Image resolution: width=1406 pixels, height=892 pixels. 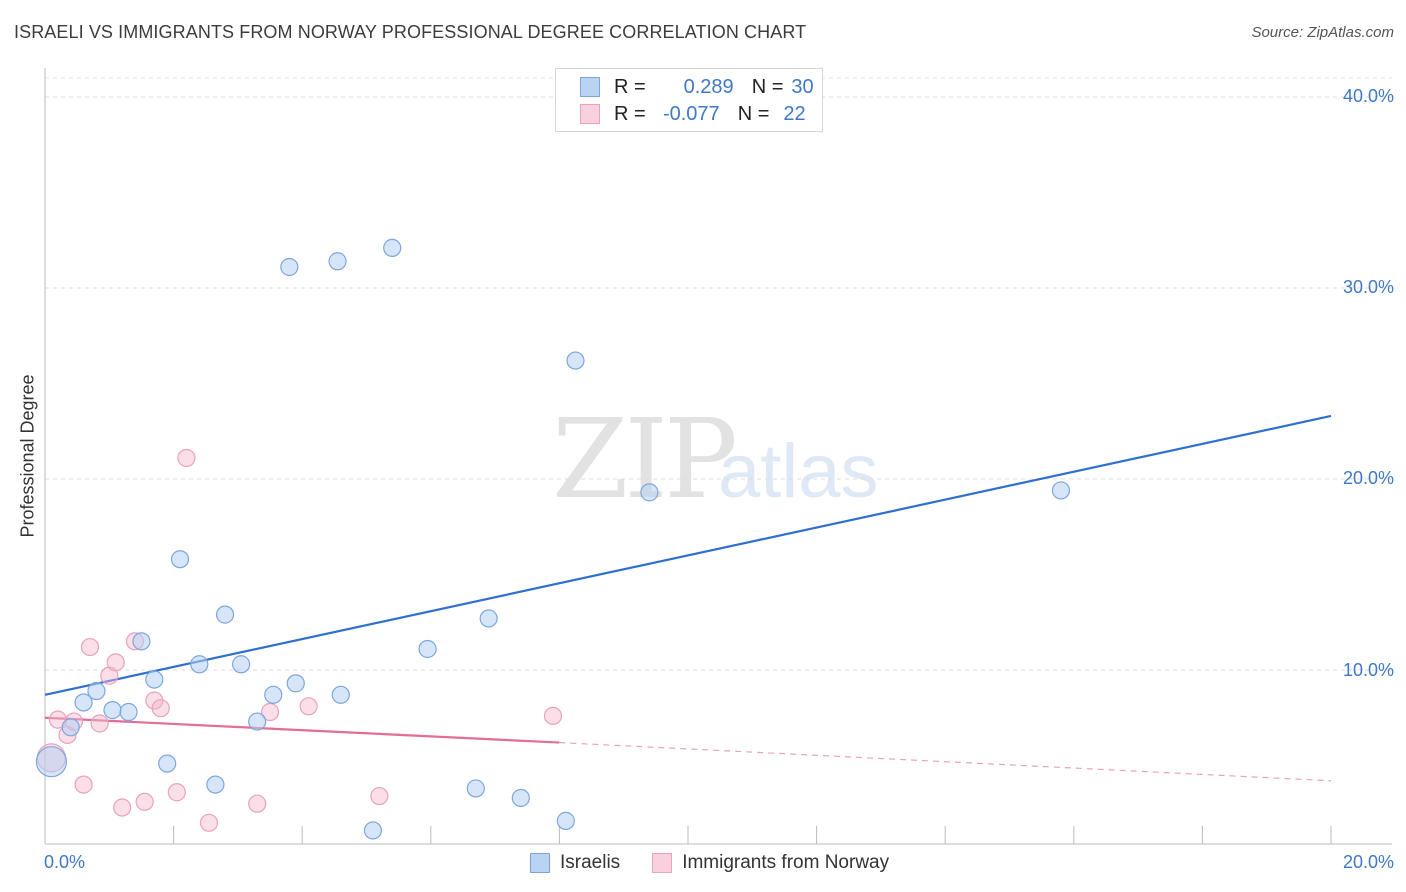 What do you see at coordinates (302, 730) in the screenshot?
I see `norway-trend-line` at bounding box center [302, 730].